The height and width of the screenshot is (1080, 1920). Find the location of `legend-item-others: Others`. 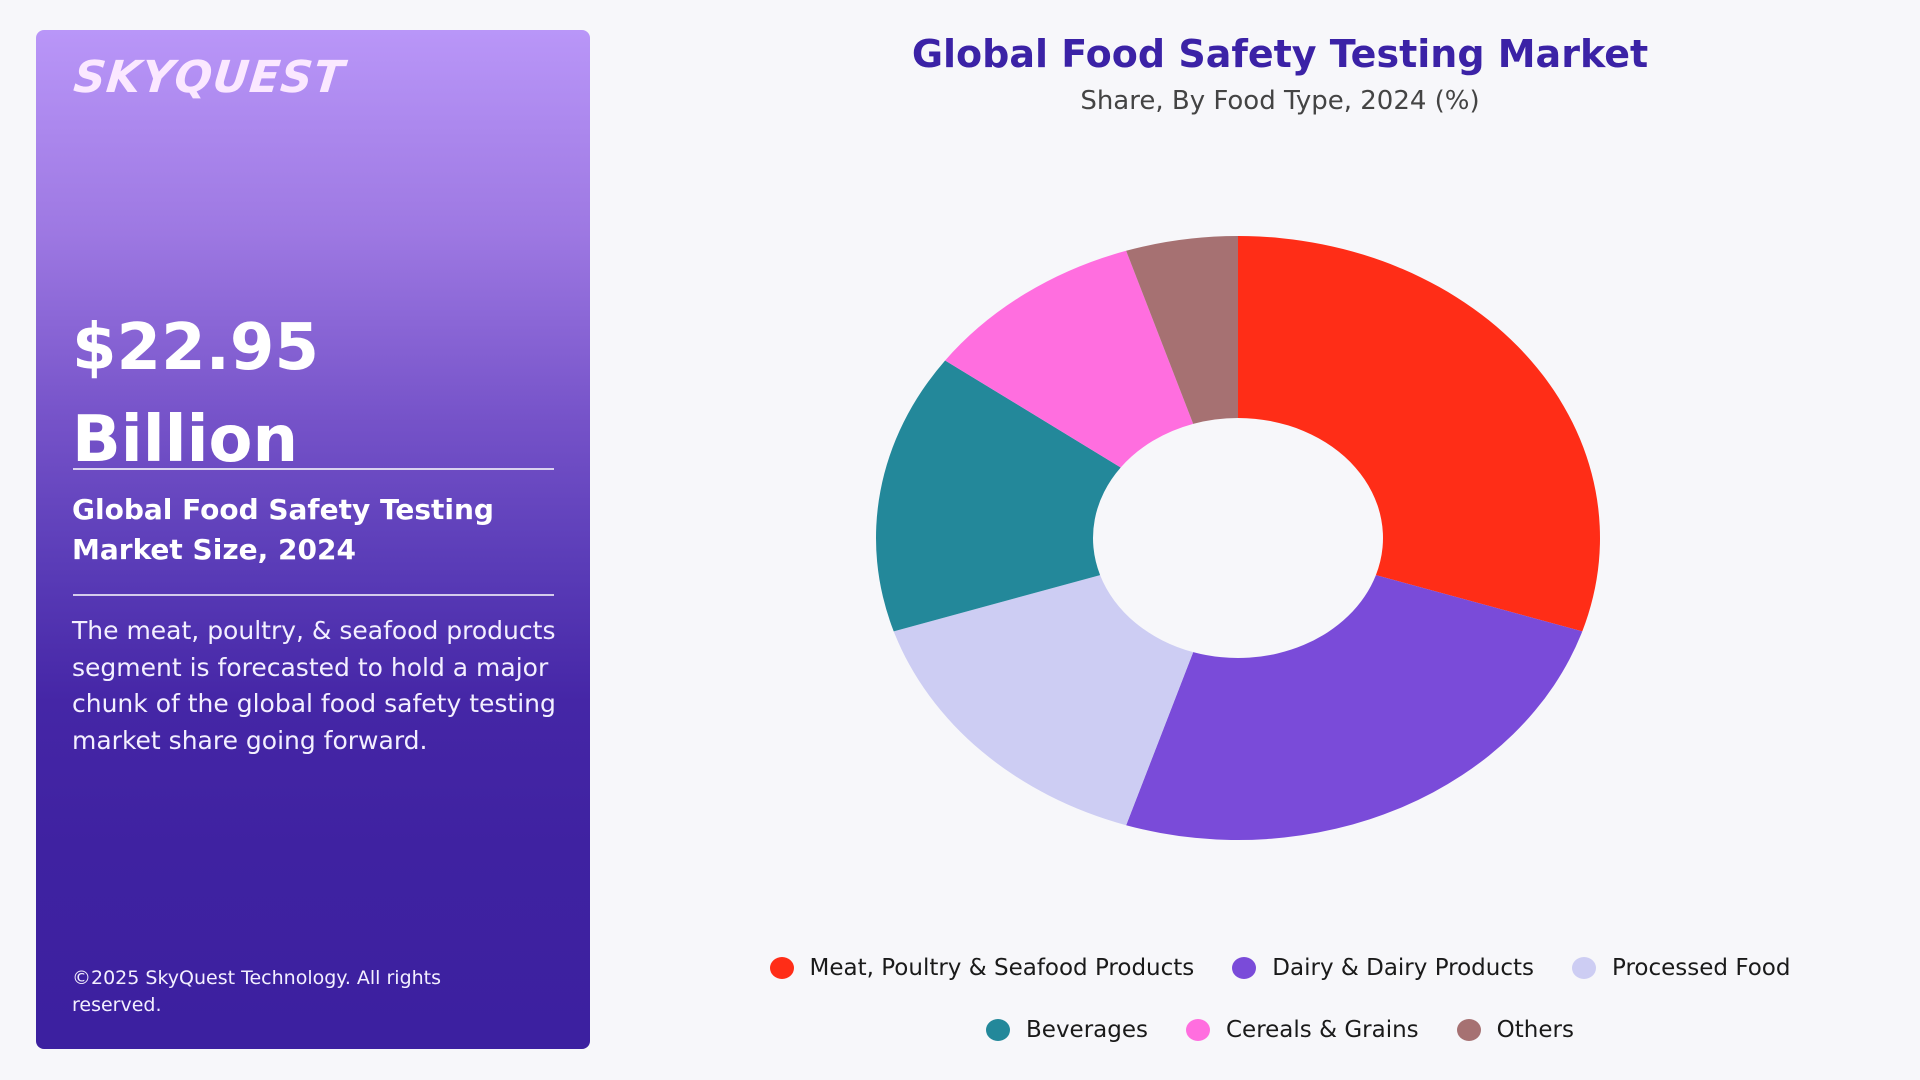

legend-item-others: Others is located at coordinates (1515, 1030).